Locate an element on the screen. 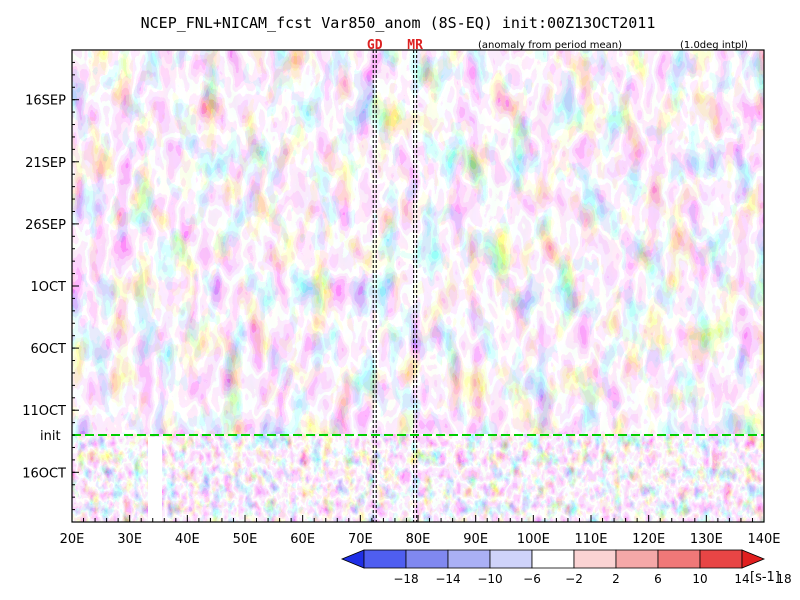  x-tick-label: 50E is located at coordinates (245, 539).